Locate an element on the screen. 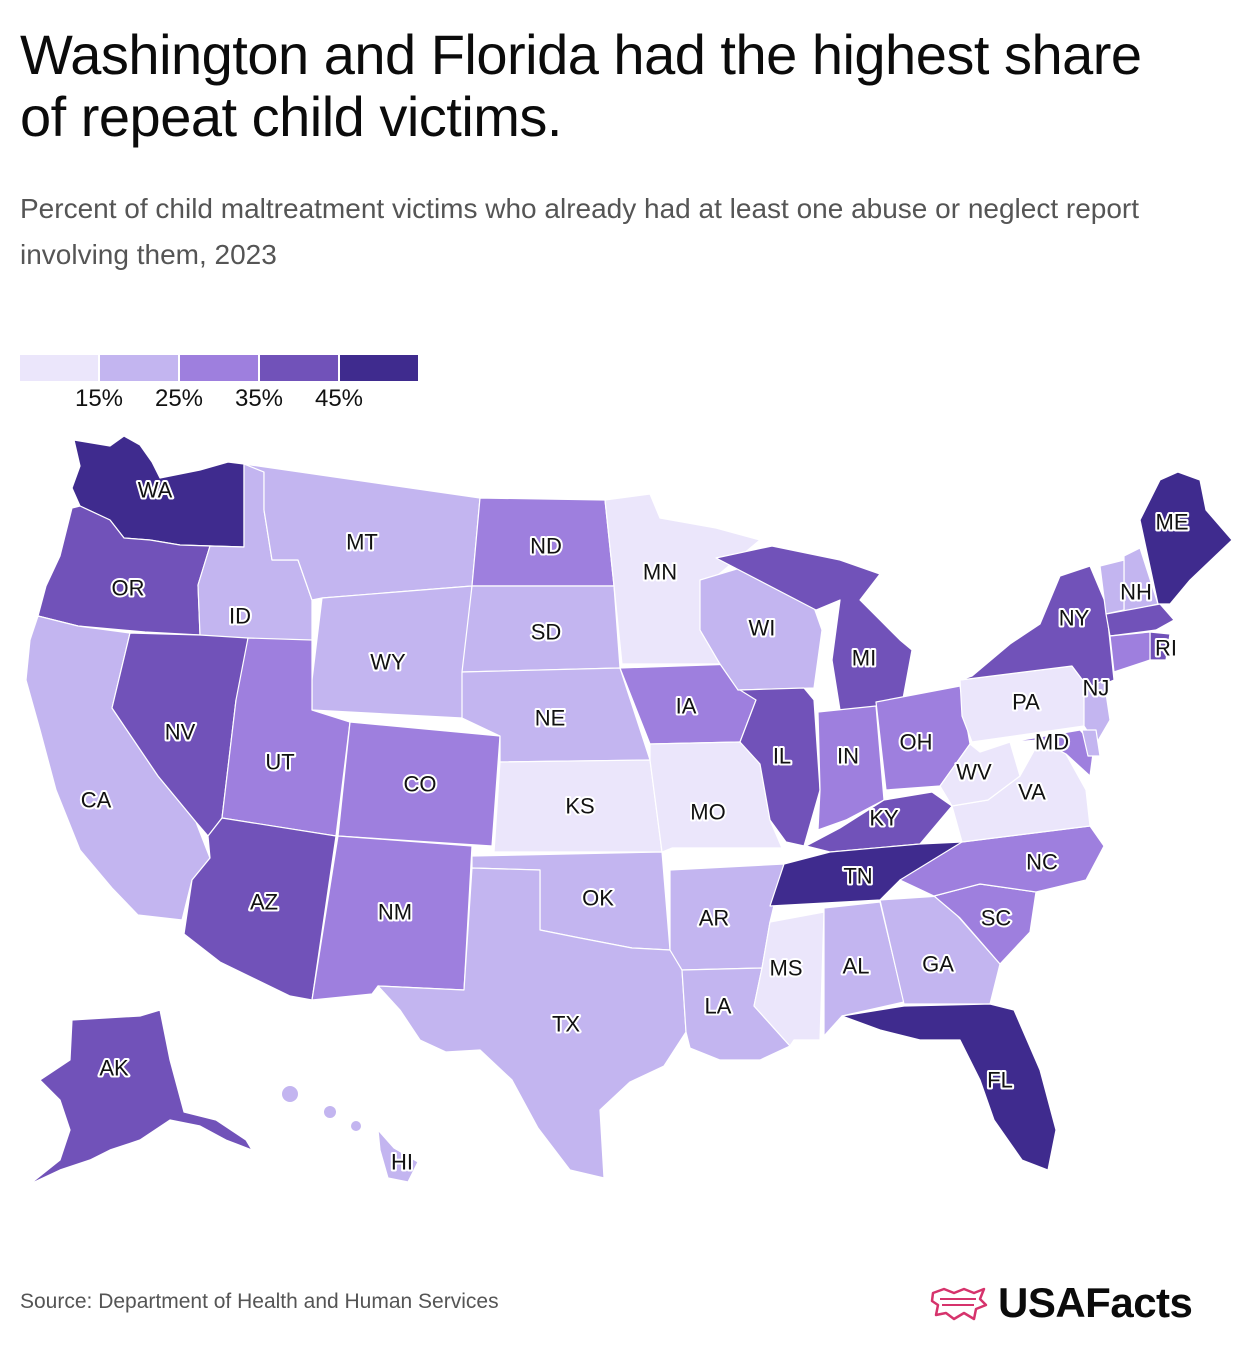  state-ak is located at coordinates (141, 1097).